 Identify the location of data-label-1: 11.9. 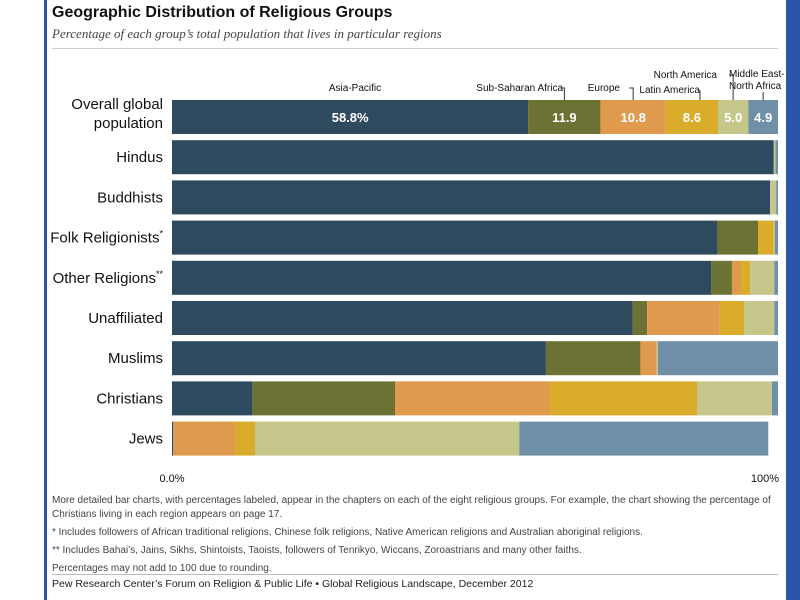
(564, 117).